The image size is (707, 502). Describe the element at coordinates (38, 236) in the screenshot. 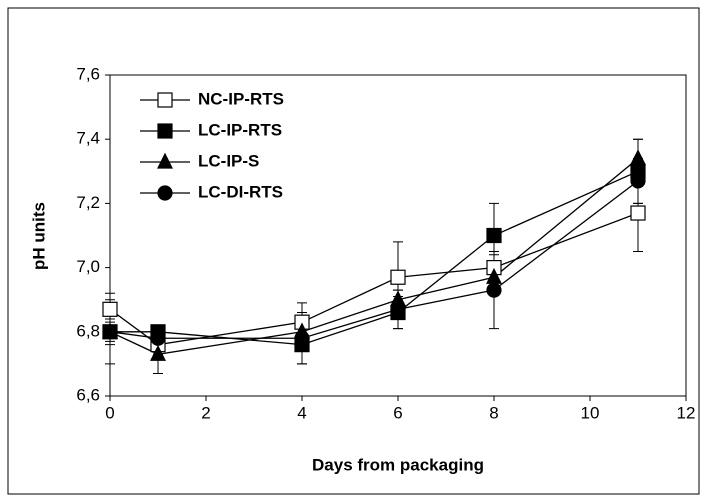

I see `y-axis-label: pH units` at that location.